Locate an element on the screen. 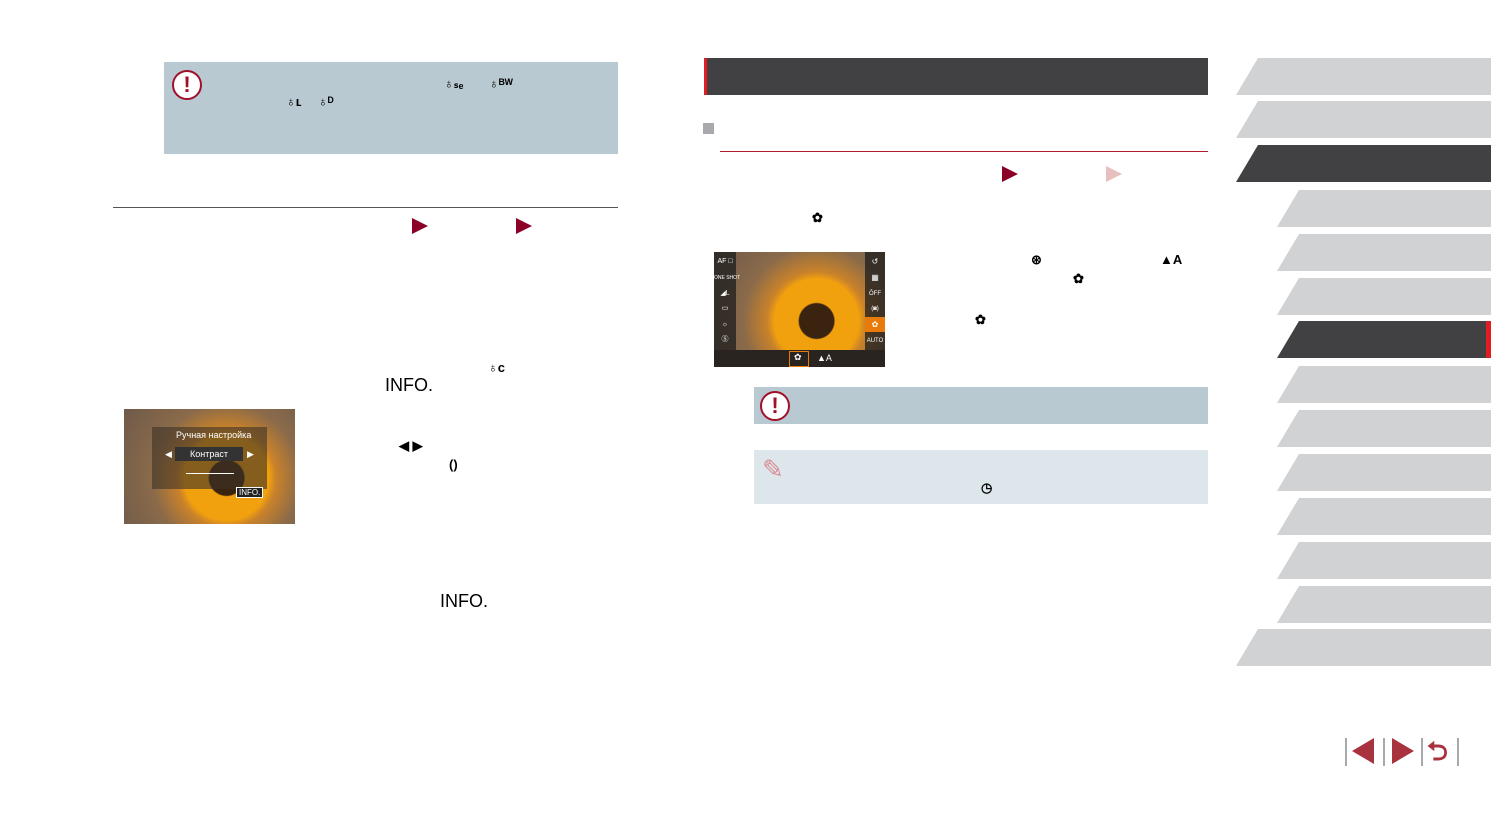 This screenshot has width=1491, height=839. drive-off-icon: ÔFF is located at coordinates (875, 294).